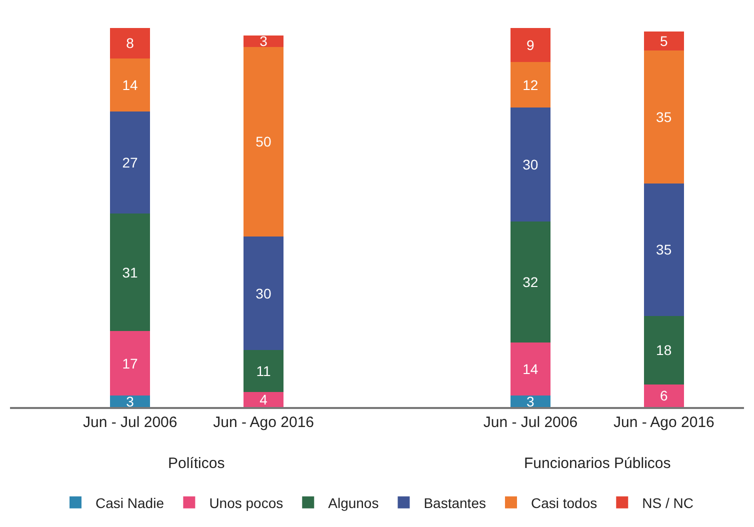 The width and height of the screenshot is (754, 527). Describe the element at coordinates (530, 45) in the screenshot. I see `data-label: 9` at that location.